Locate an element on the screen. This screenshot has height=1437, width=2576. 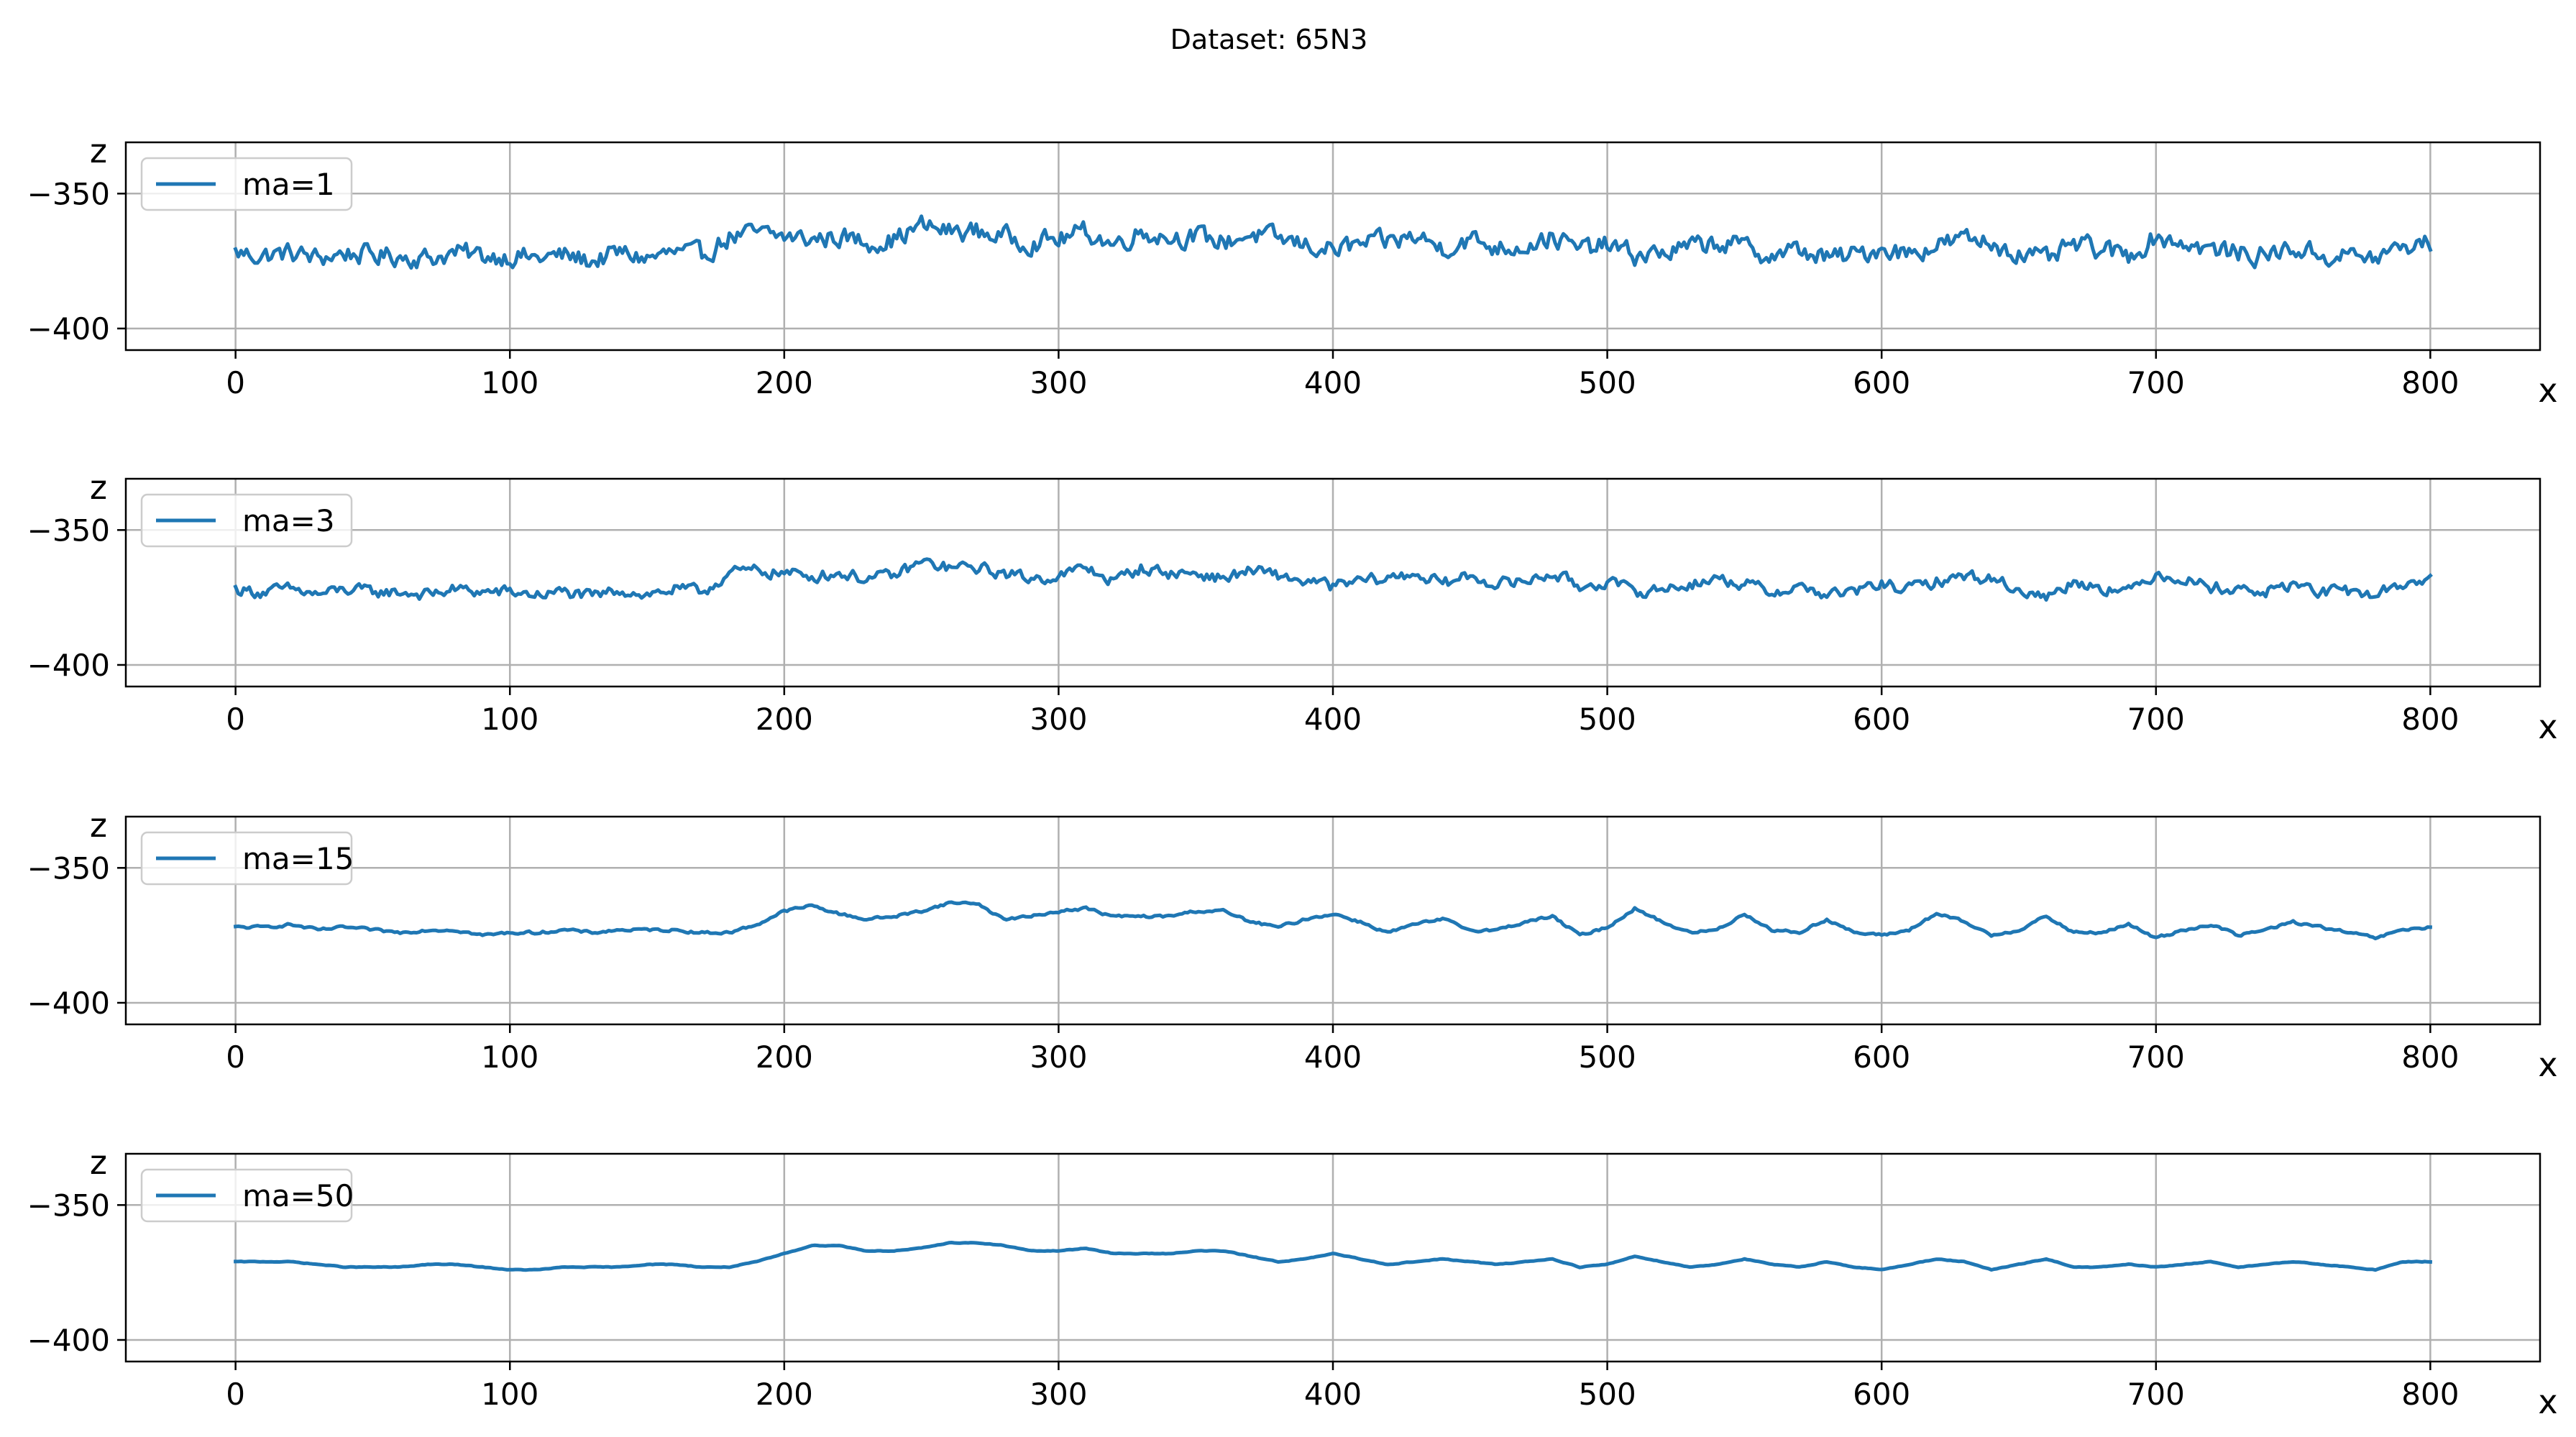
legend-label: ma=1 is located at coordinates (288, 184).